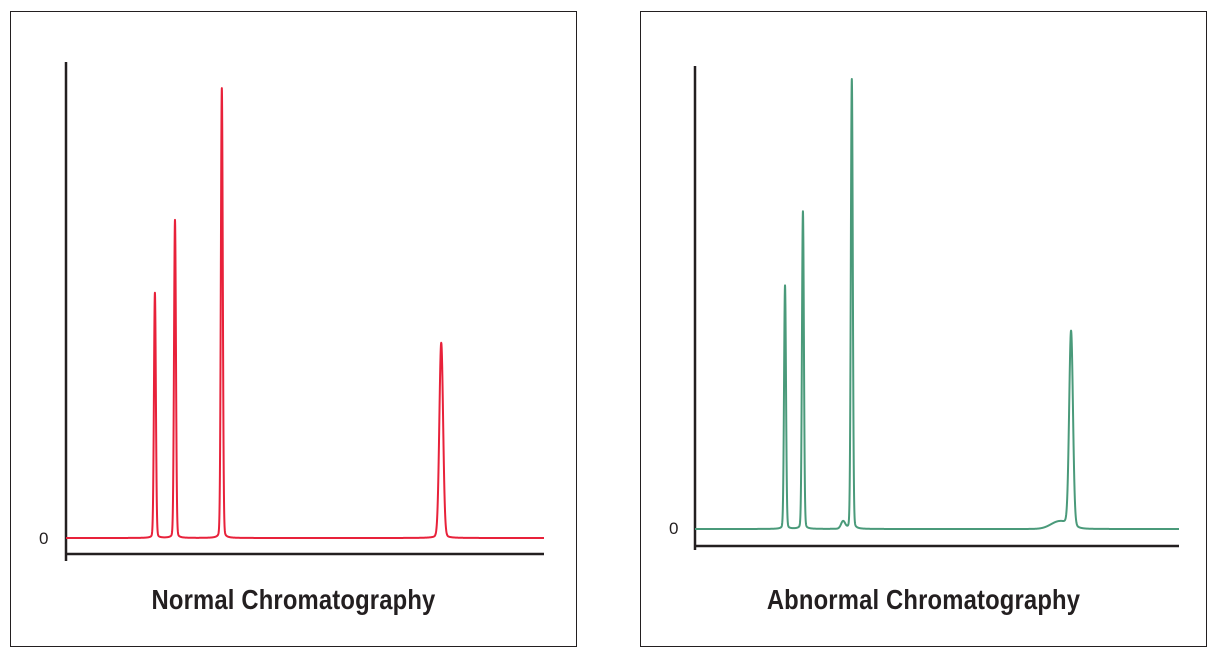  Describe the element at coordinates (923, 599) in the screenshot. I see `chart-title: Abnormal Chromatography` at that location.